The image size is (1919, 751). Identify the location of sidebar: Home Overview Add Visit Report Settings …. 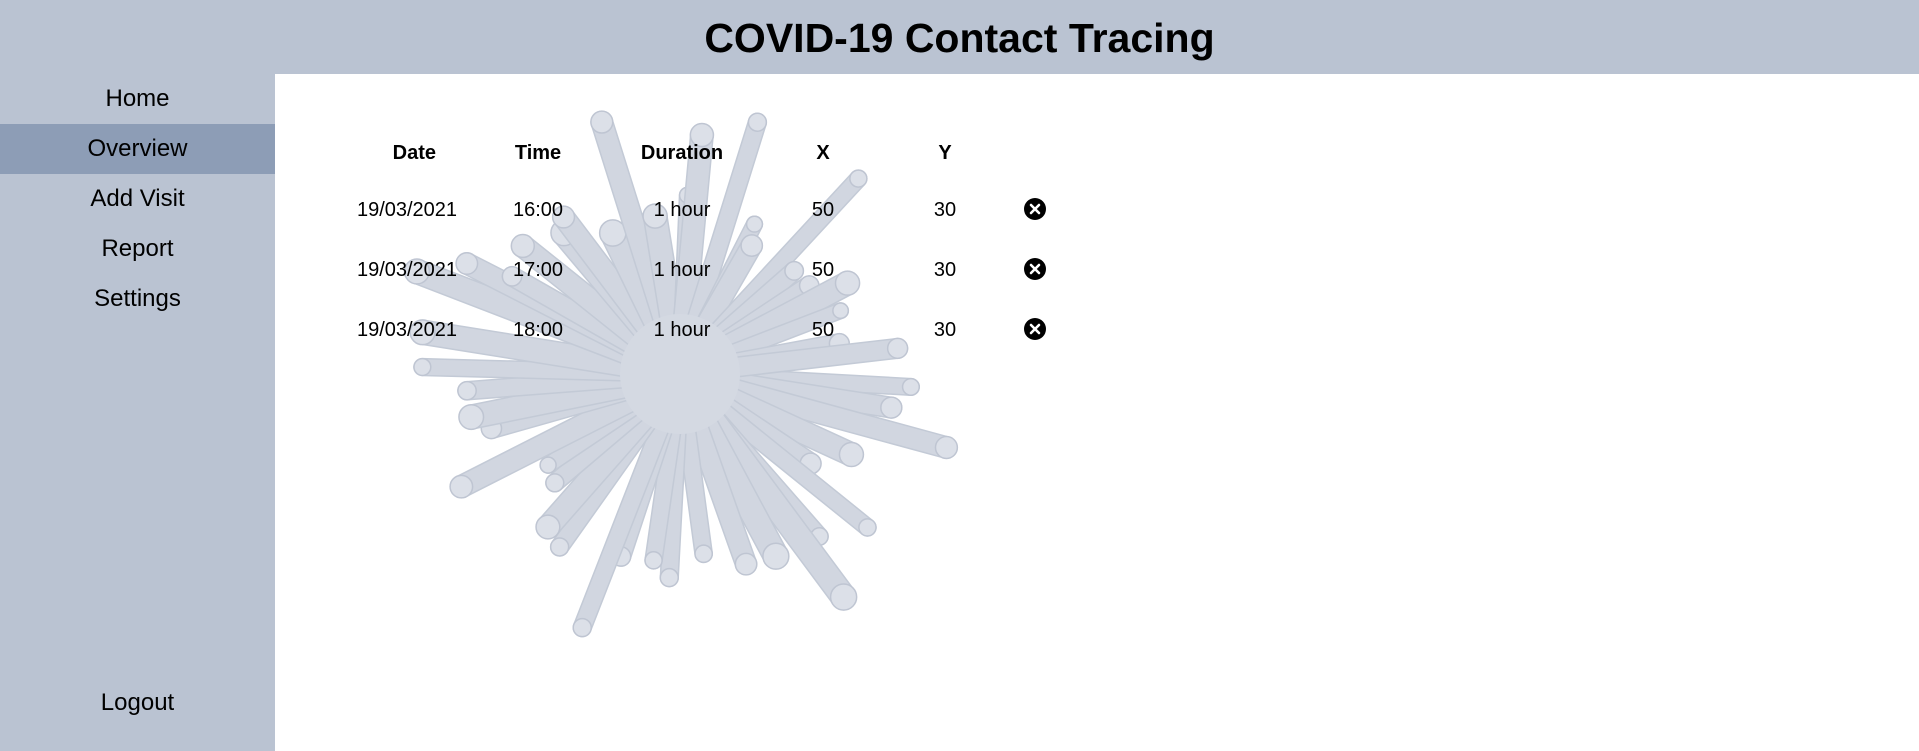
(137, 412).